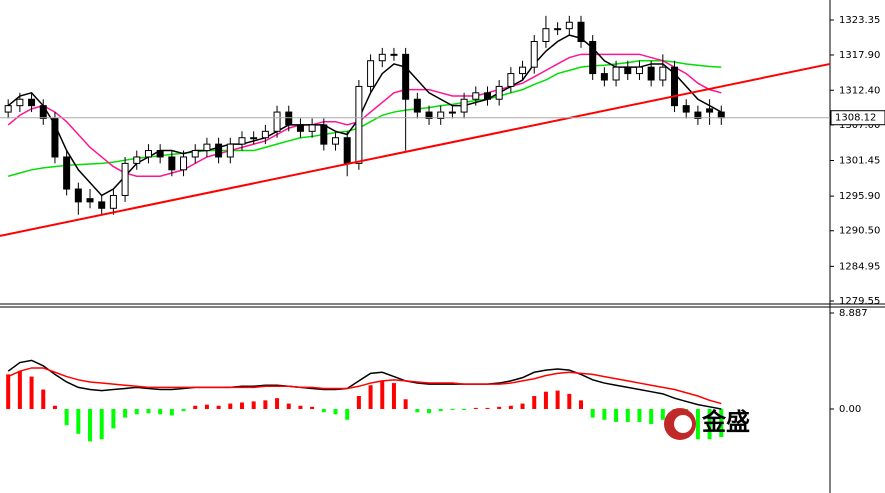 The image size is (885, 493). I want to click on y-tick-label: 8.887, so click(853, 313).